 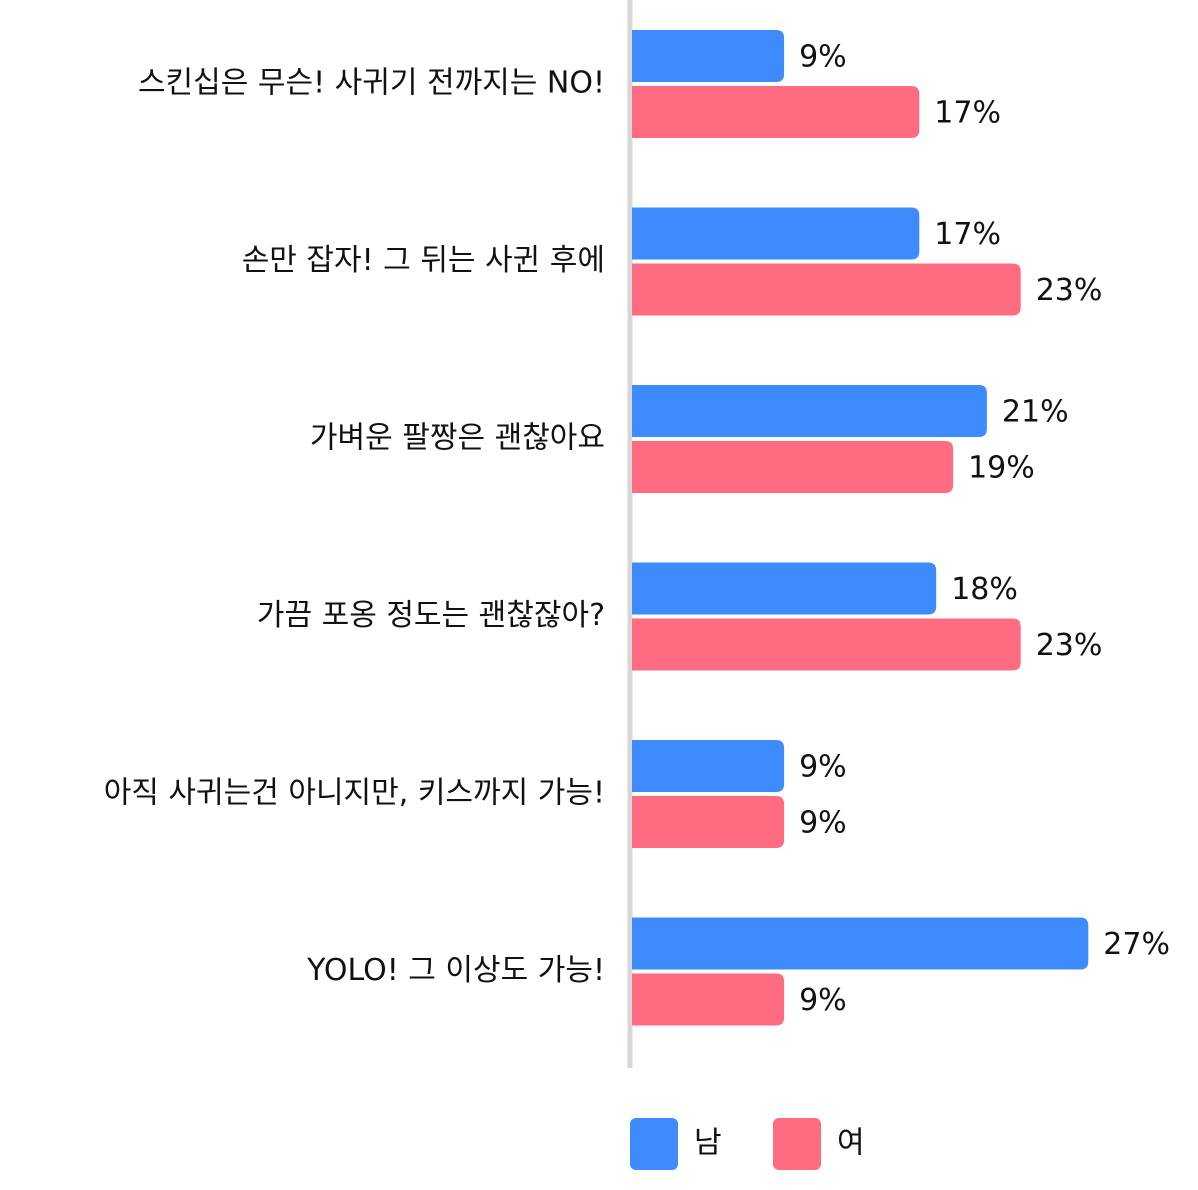 What do you see at coordinates (354, 793) in the screenshot?
I see `category-label: 아직 사귀는건 아니지만, 키스까지 가능!` at bounding box center [354, 793].